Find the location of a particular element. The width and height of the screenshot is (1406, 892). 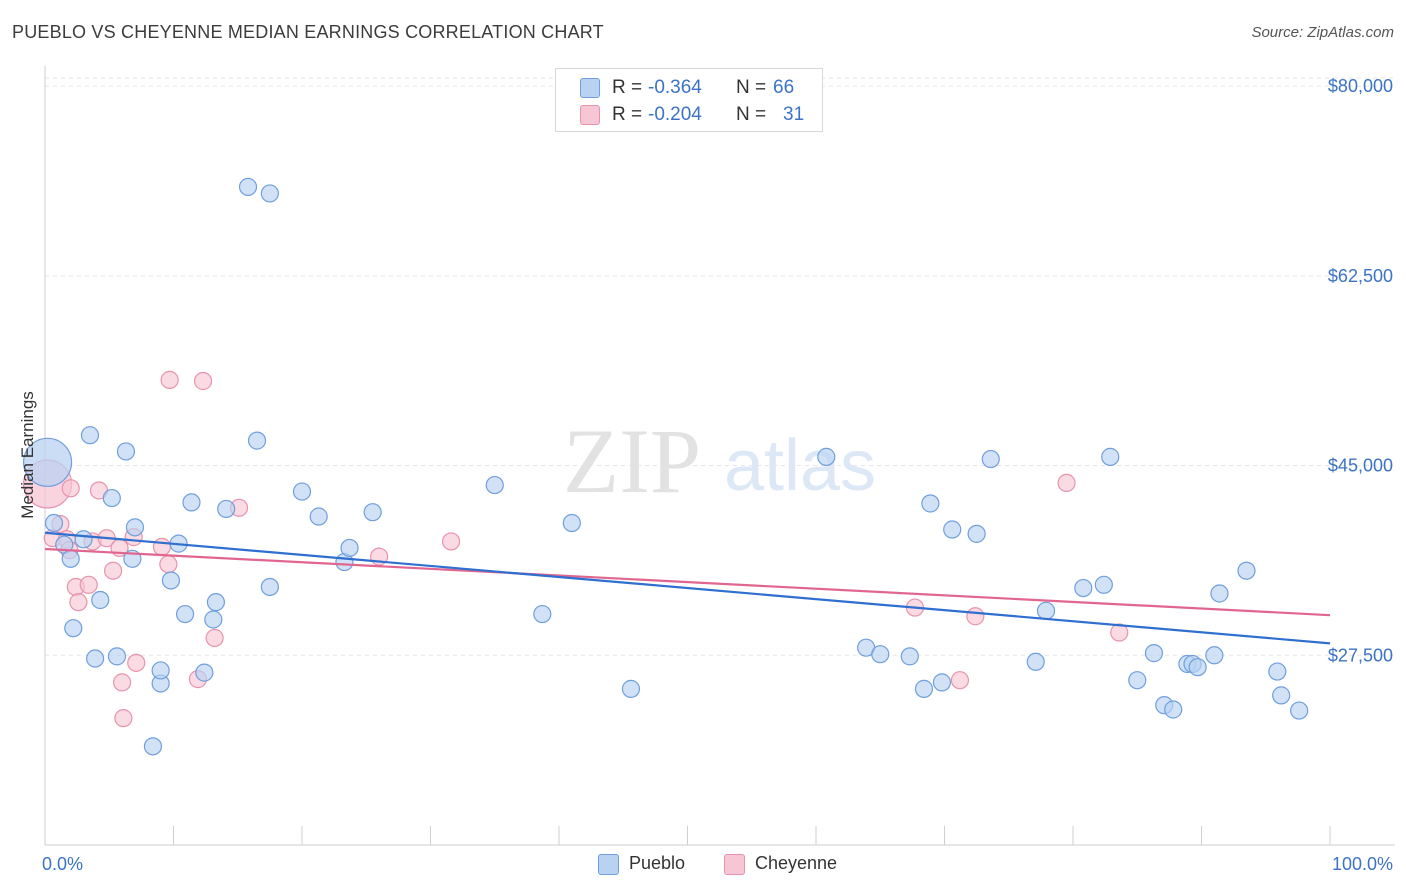

n-value: 31 is located at coordinates (794, 114).